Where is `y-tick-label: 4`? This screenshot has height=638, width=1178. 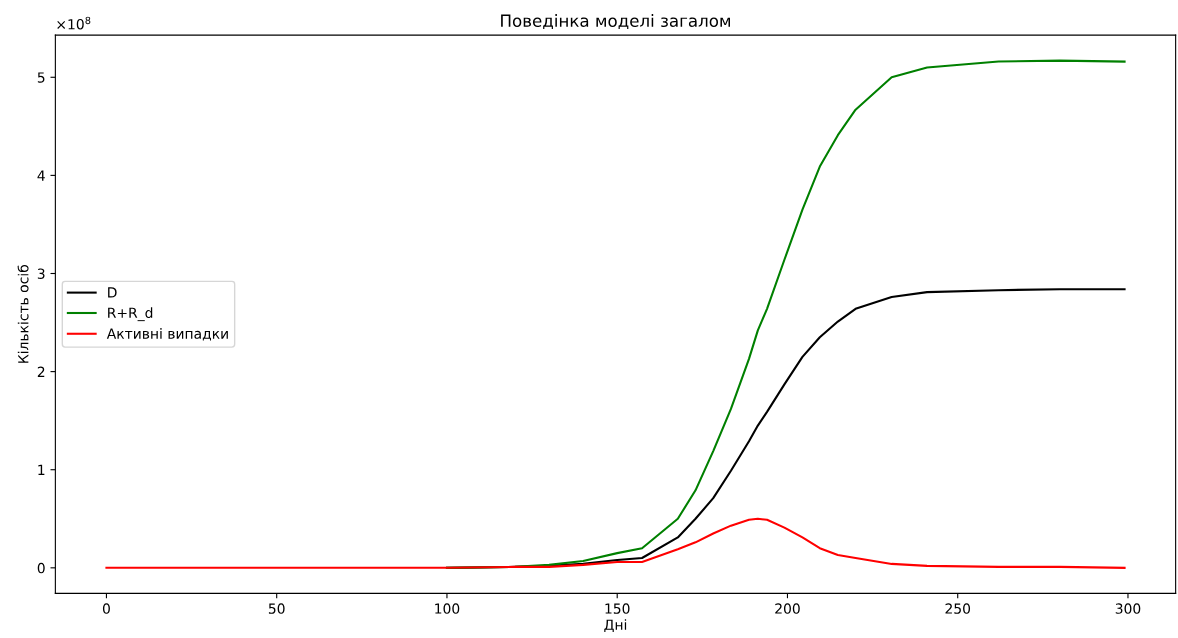
y-tick-label: 4 is located at coordinates (41, 175).